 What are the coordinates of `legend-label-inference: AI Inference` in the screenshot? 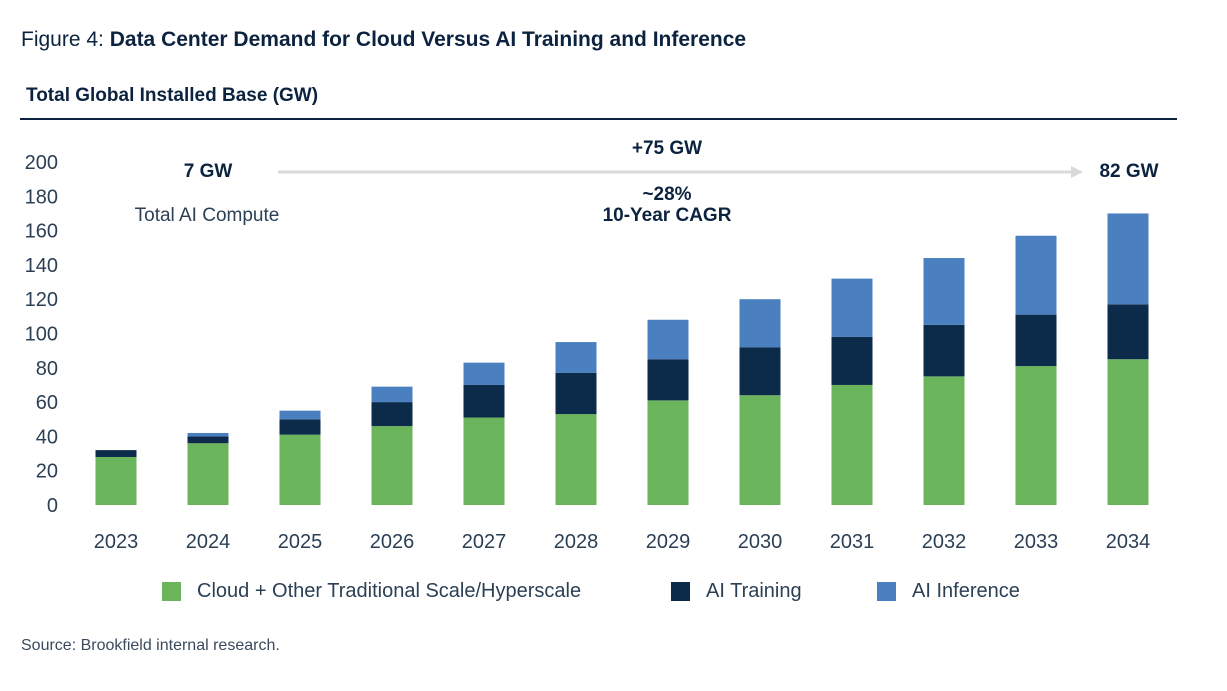 It's located at (966, 591).